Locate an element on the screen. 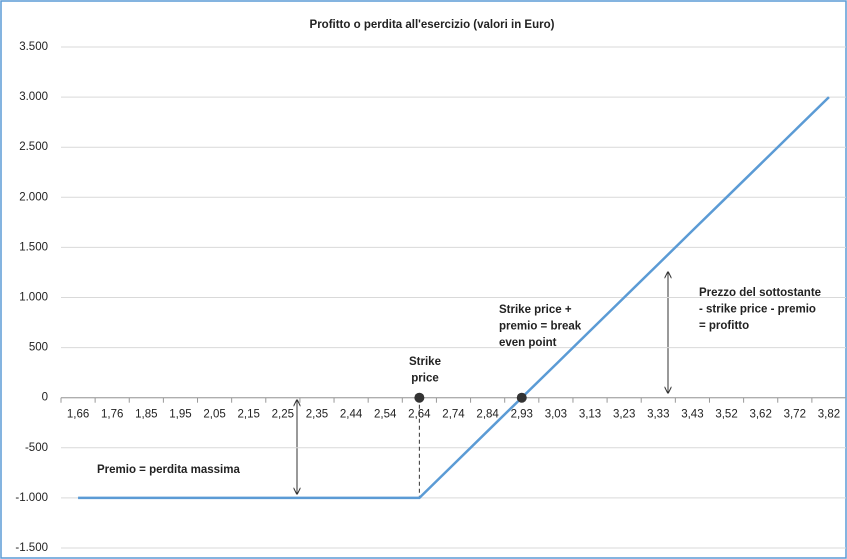 The image size is (847, 559). annotation: Premio = perdita massima is located at coordinates (168, 470).